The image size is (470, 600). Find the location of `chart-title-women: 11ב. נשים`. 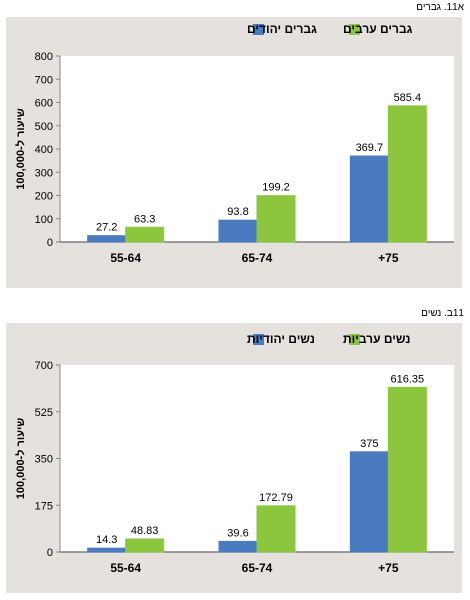

chart-title-women: 11ב. נשים is located at coordinates (442, 313).